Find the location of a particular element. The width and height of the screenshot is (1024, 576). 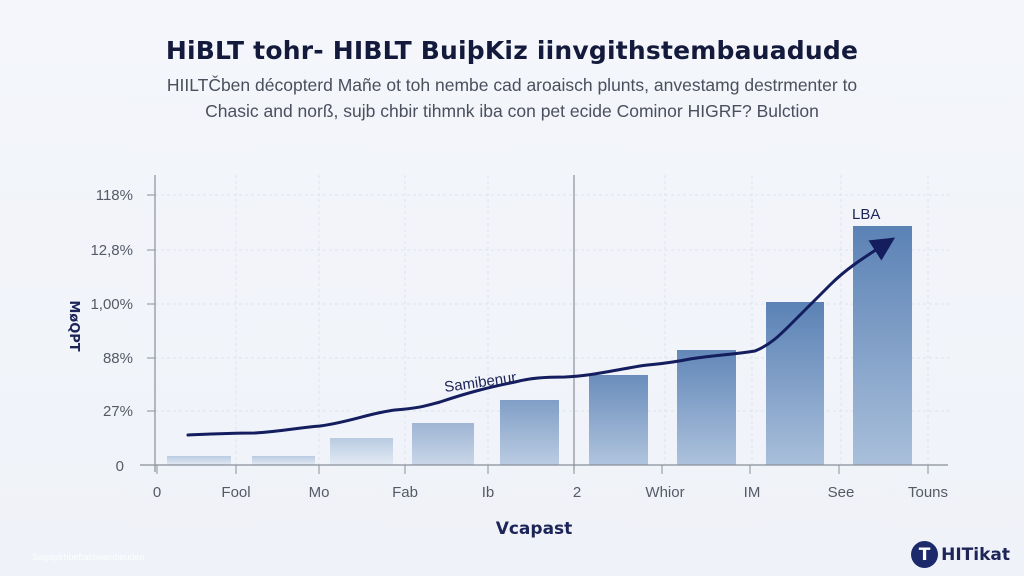

x-ticks is located at coordinates (542, 469).